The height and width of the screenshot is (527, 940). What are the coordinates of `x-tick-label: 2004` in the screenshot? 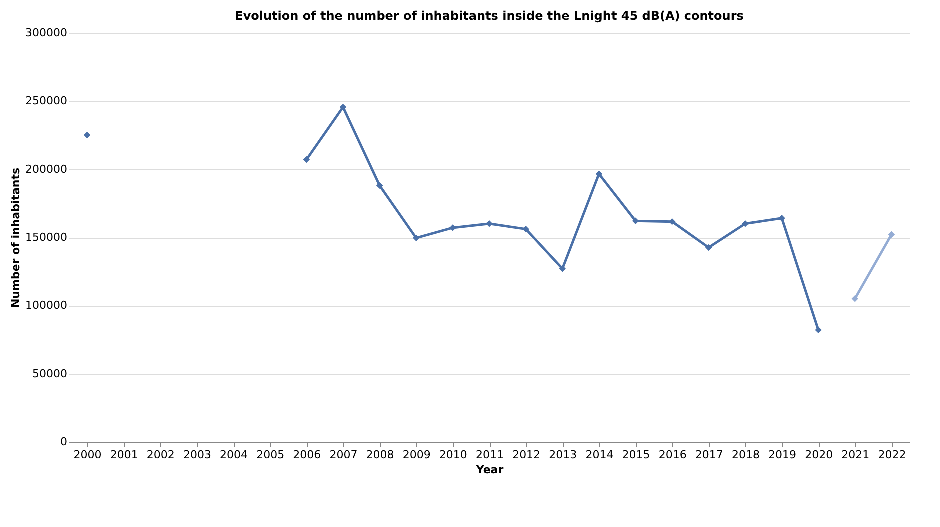 It's located at (234, 455).